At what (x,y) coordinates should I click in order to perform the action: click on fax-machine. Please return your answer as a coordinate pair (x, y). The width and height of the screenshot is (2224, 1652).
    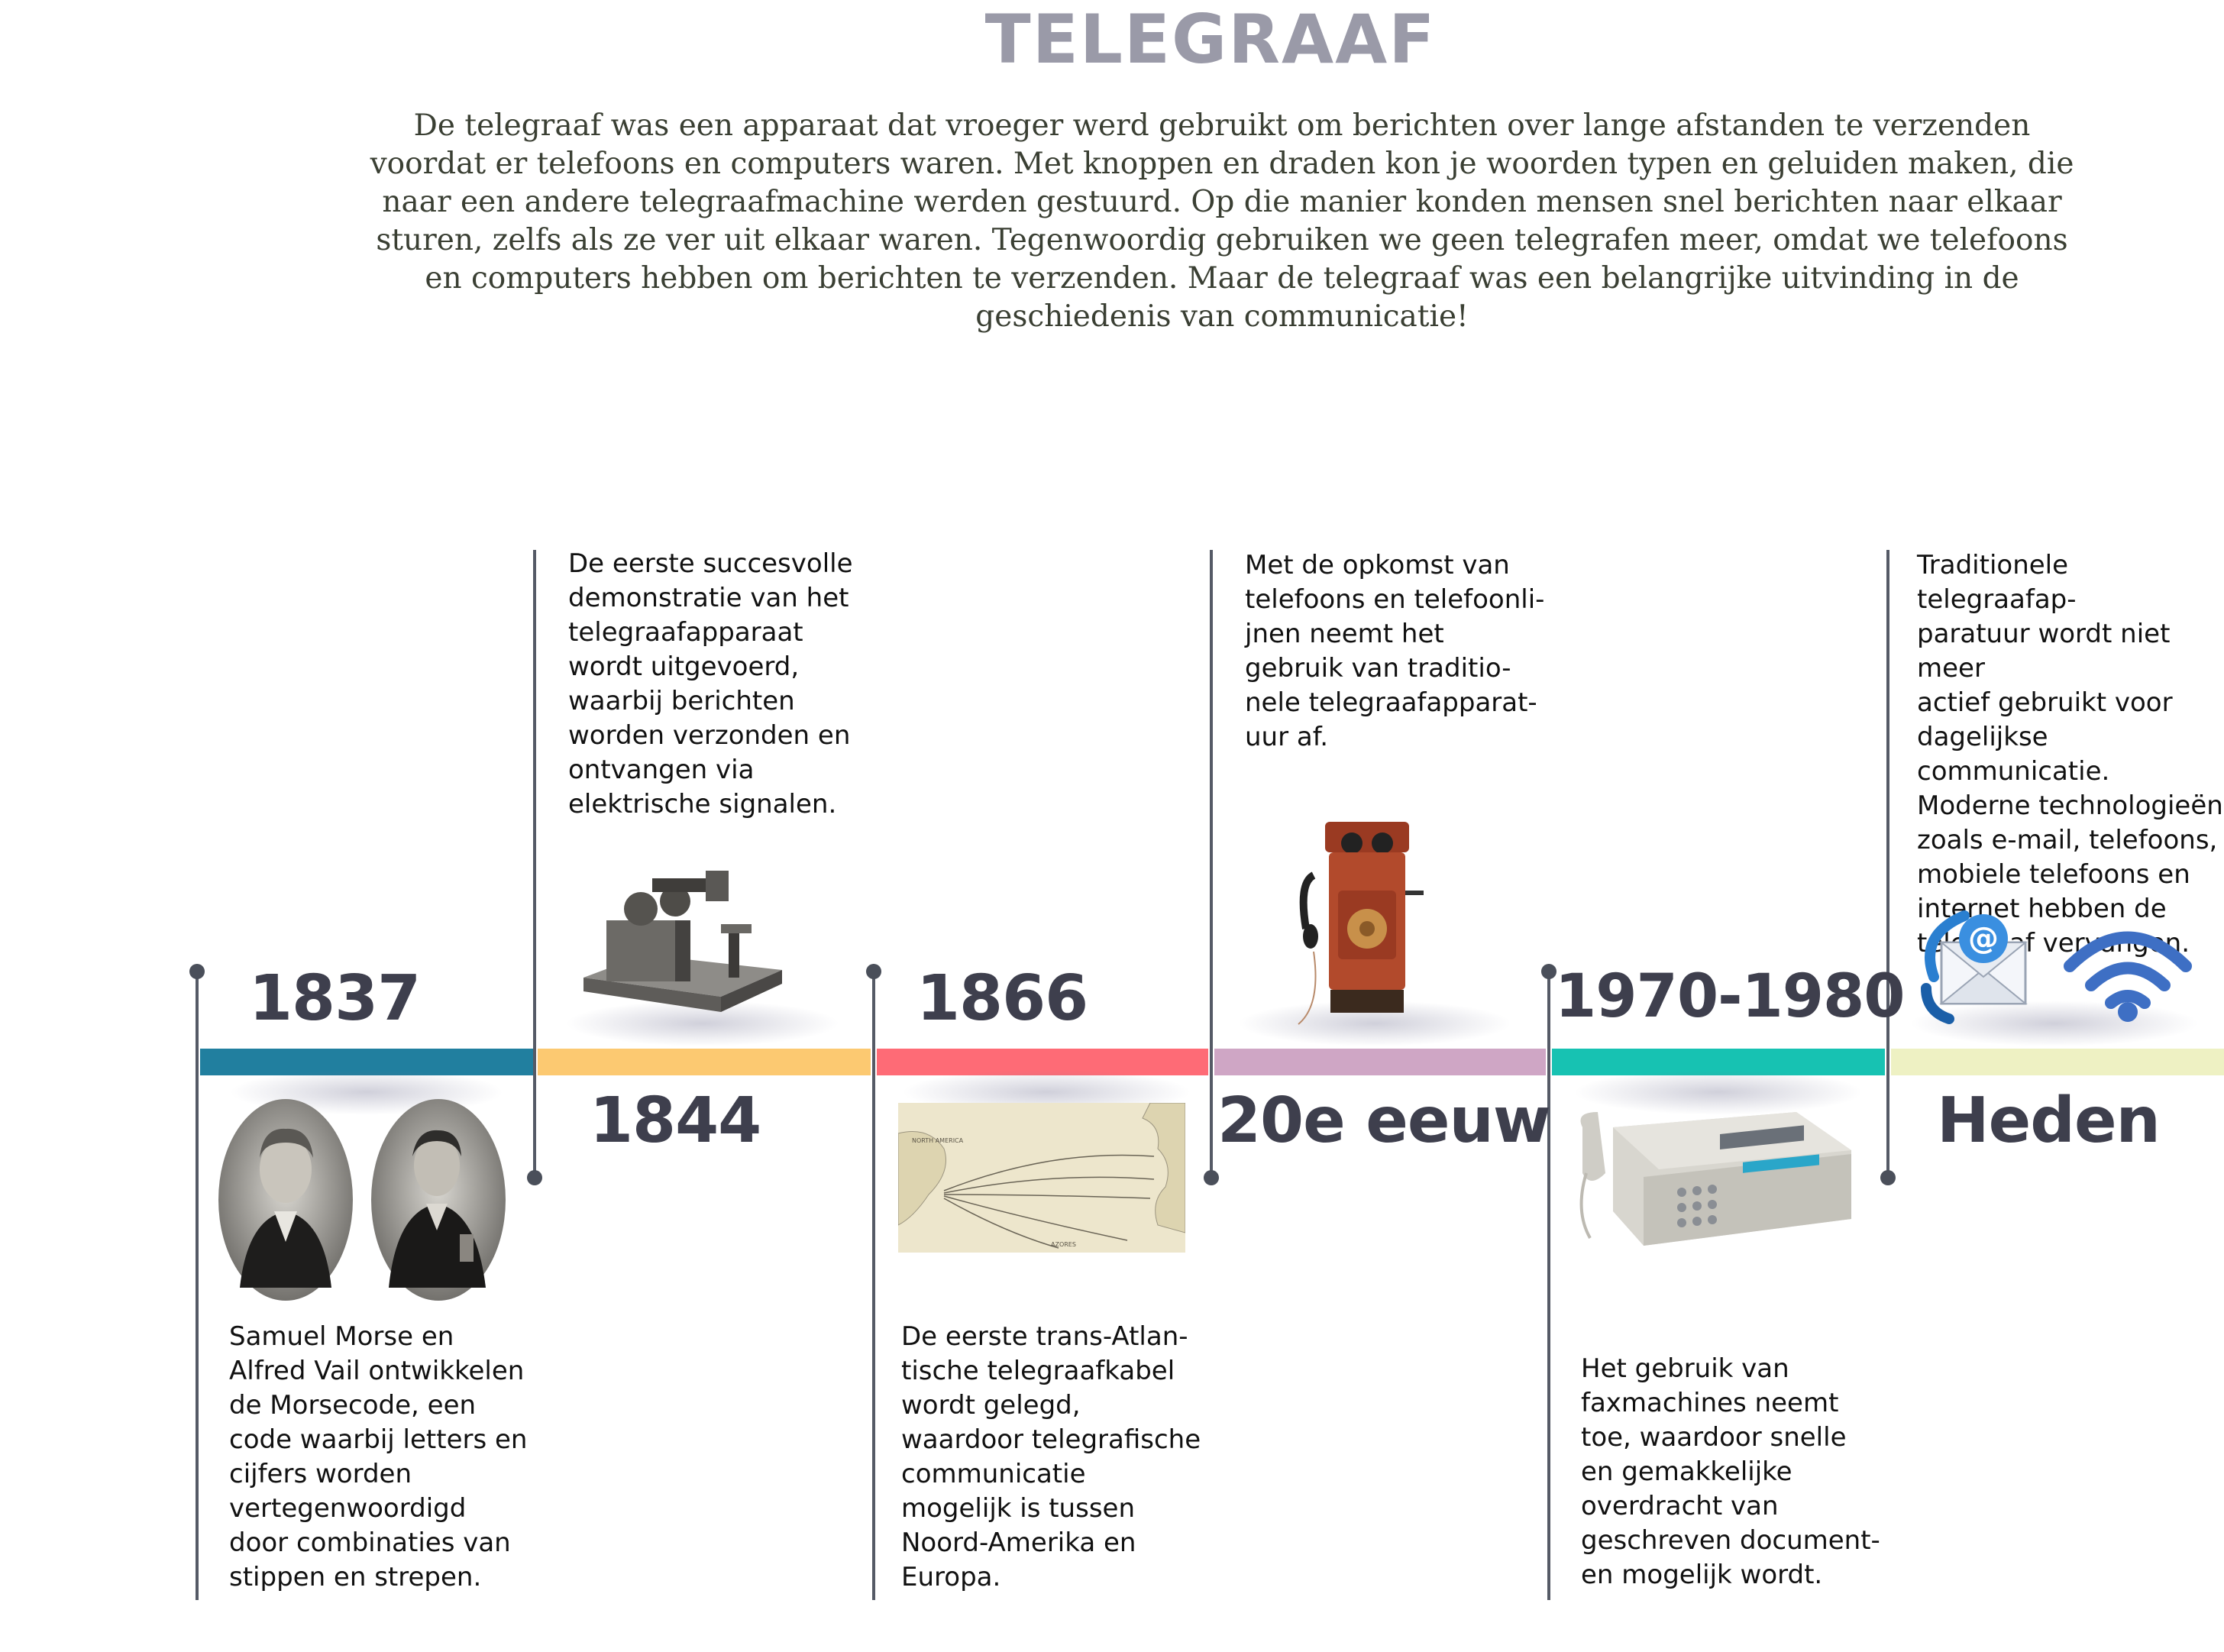
    Looking at the image, I should click on (1715, 1179).